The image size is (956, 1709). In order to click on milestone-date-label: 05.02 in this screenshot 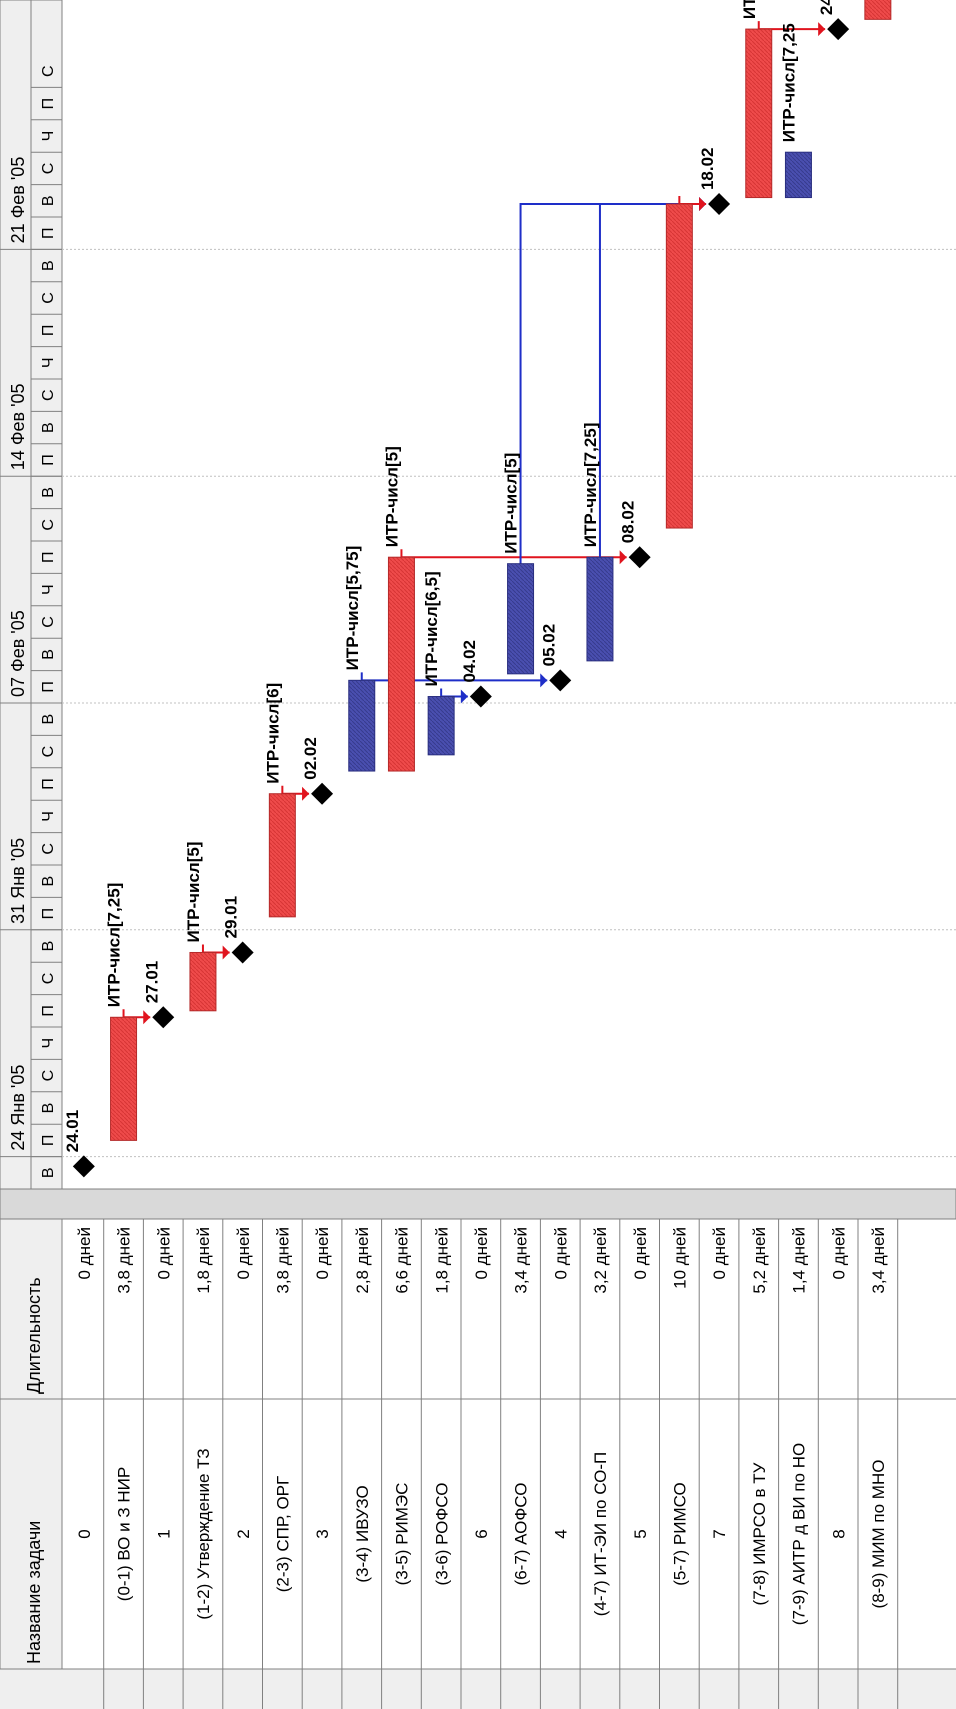, I will do `click(548, 645)`.